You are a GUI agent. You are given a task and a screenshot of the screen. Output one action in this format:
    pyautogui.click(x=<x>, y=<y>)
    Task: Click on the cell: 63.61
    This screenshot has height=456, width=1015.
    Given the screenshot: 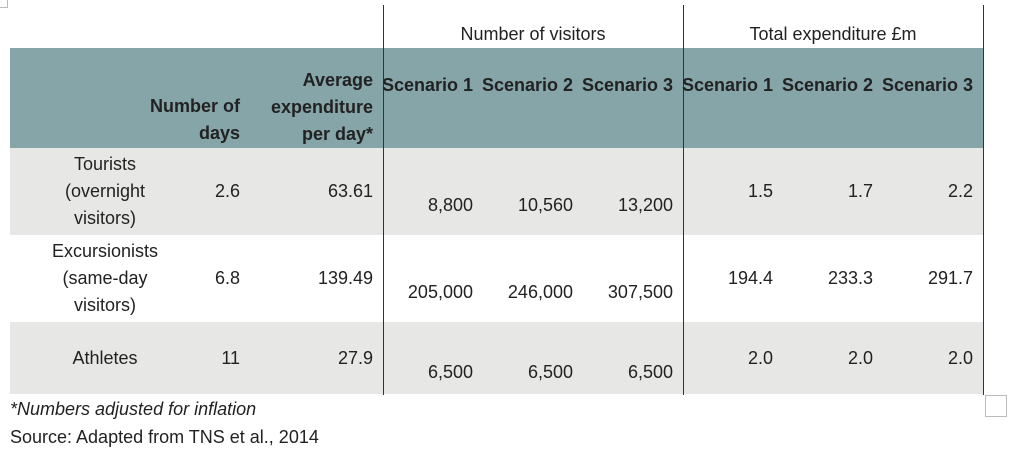 What is the action you would take?
    pyautogui.click(x=350, y=191)
    